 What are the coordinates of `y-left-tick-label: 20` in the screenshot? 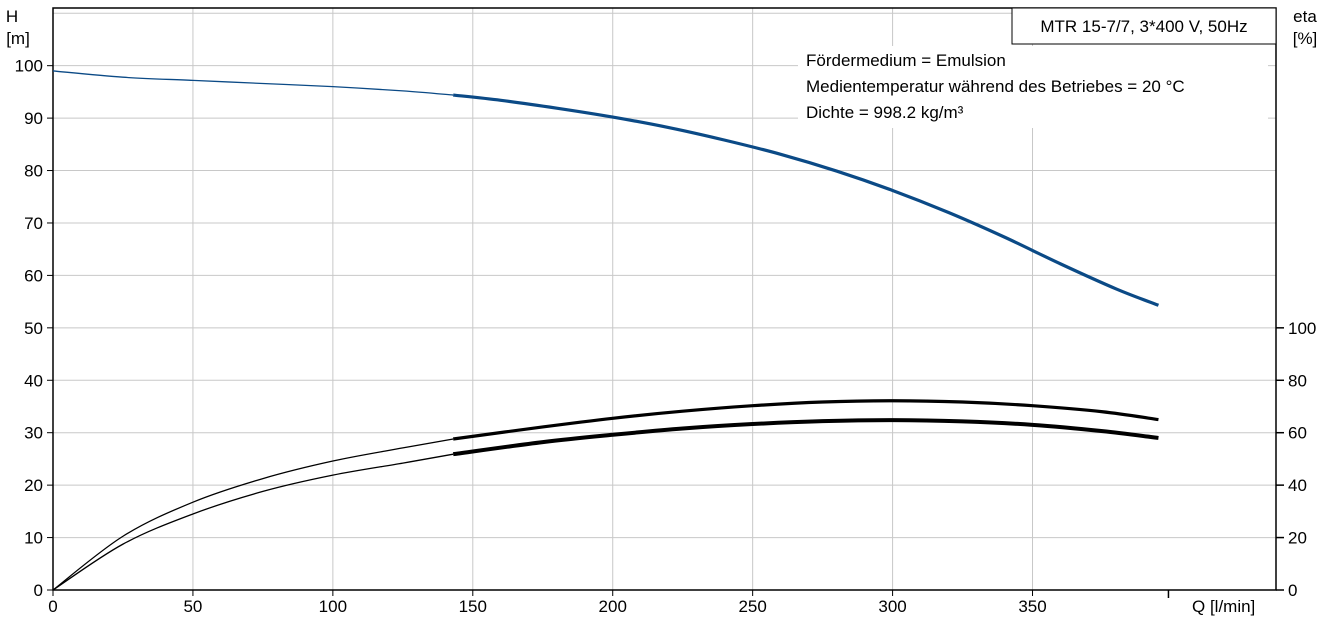 It's located at (33, 485).